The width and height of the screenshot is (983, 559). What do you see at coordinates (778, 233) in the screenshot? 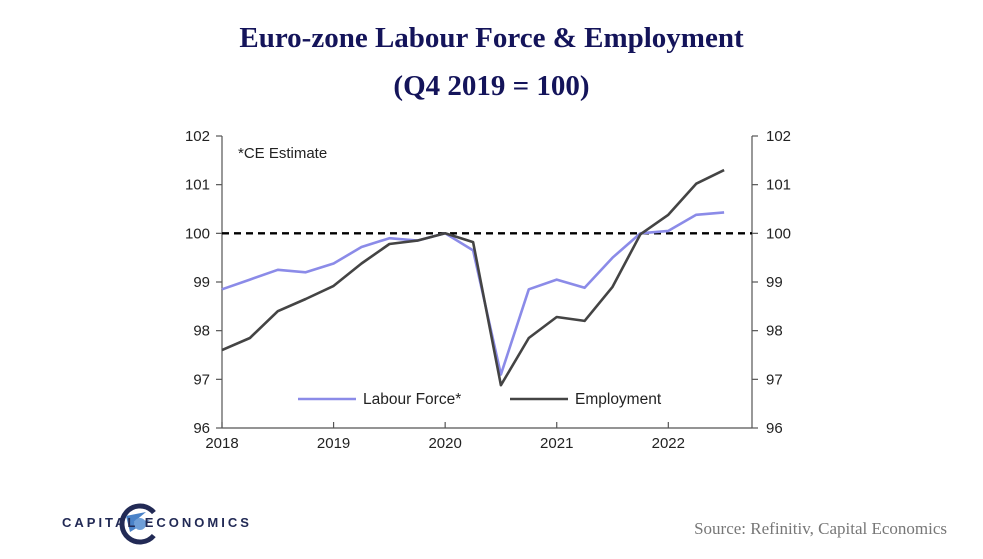
I see `y-tick-label-right: 100` at bounding box center [778, 233].